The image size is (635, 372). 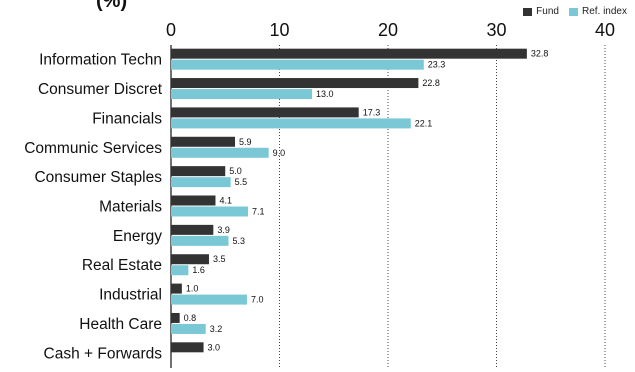 I want to click on legend-item-ref-index: Ref. index, so click(x=597, y=11).